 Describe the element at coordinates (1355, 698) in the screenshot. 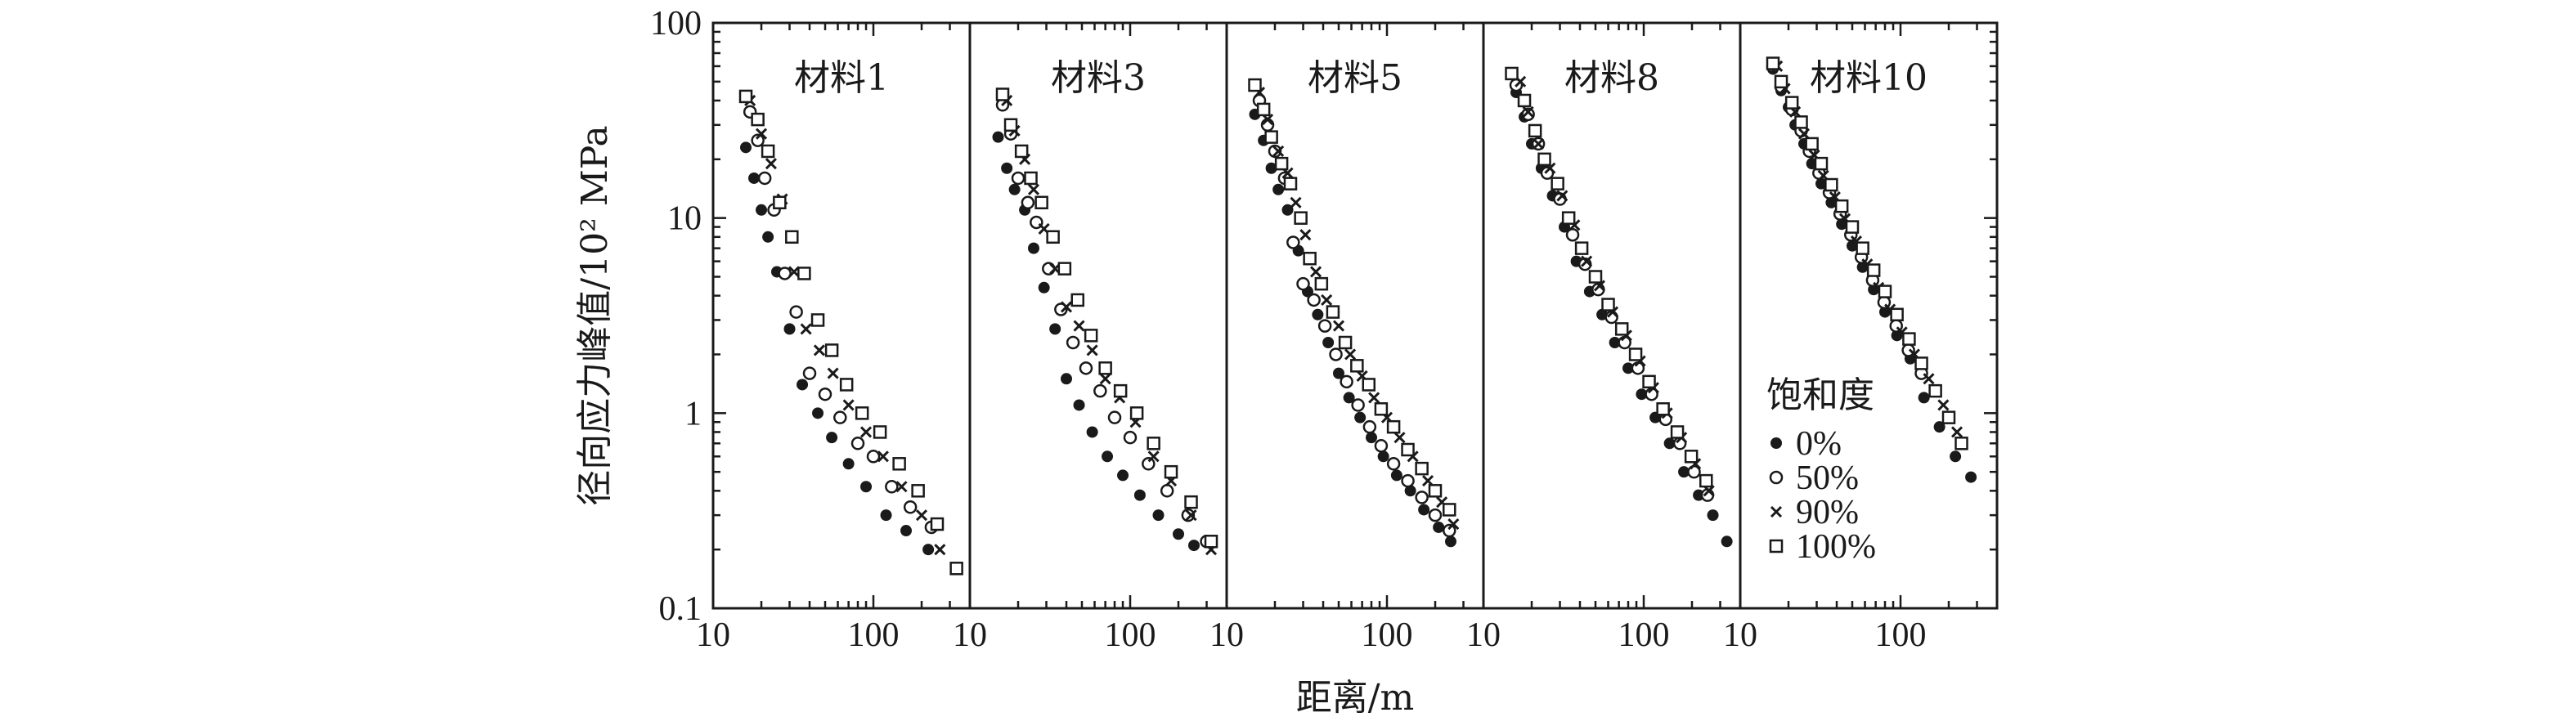

I see `x-axis-title: 距离/m` at that location.